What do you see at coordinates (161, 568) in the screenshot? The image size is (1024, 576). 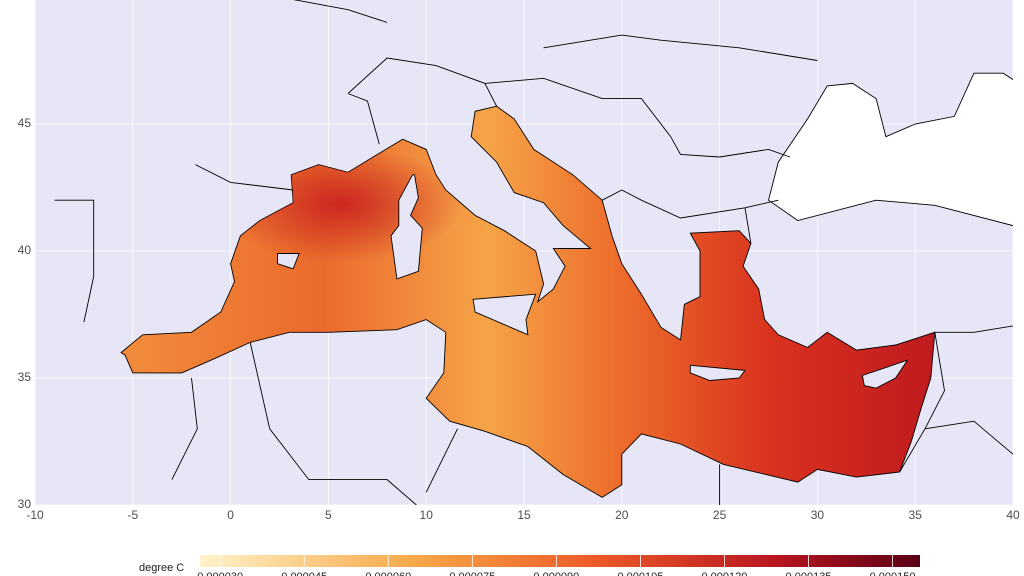 I see `legend-title: degree C` at bounding box center [161, 568].